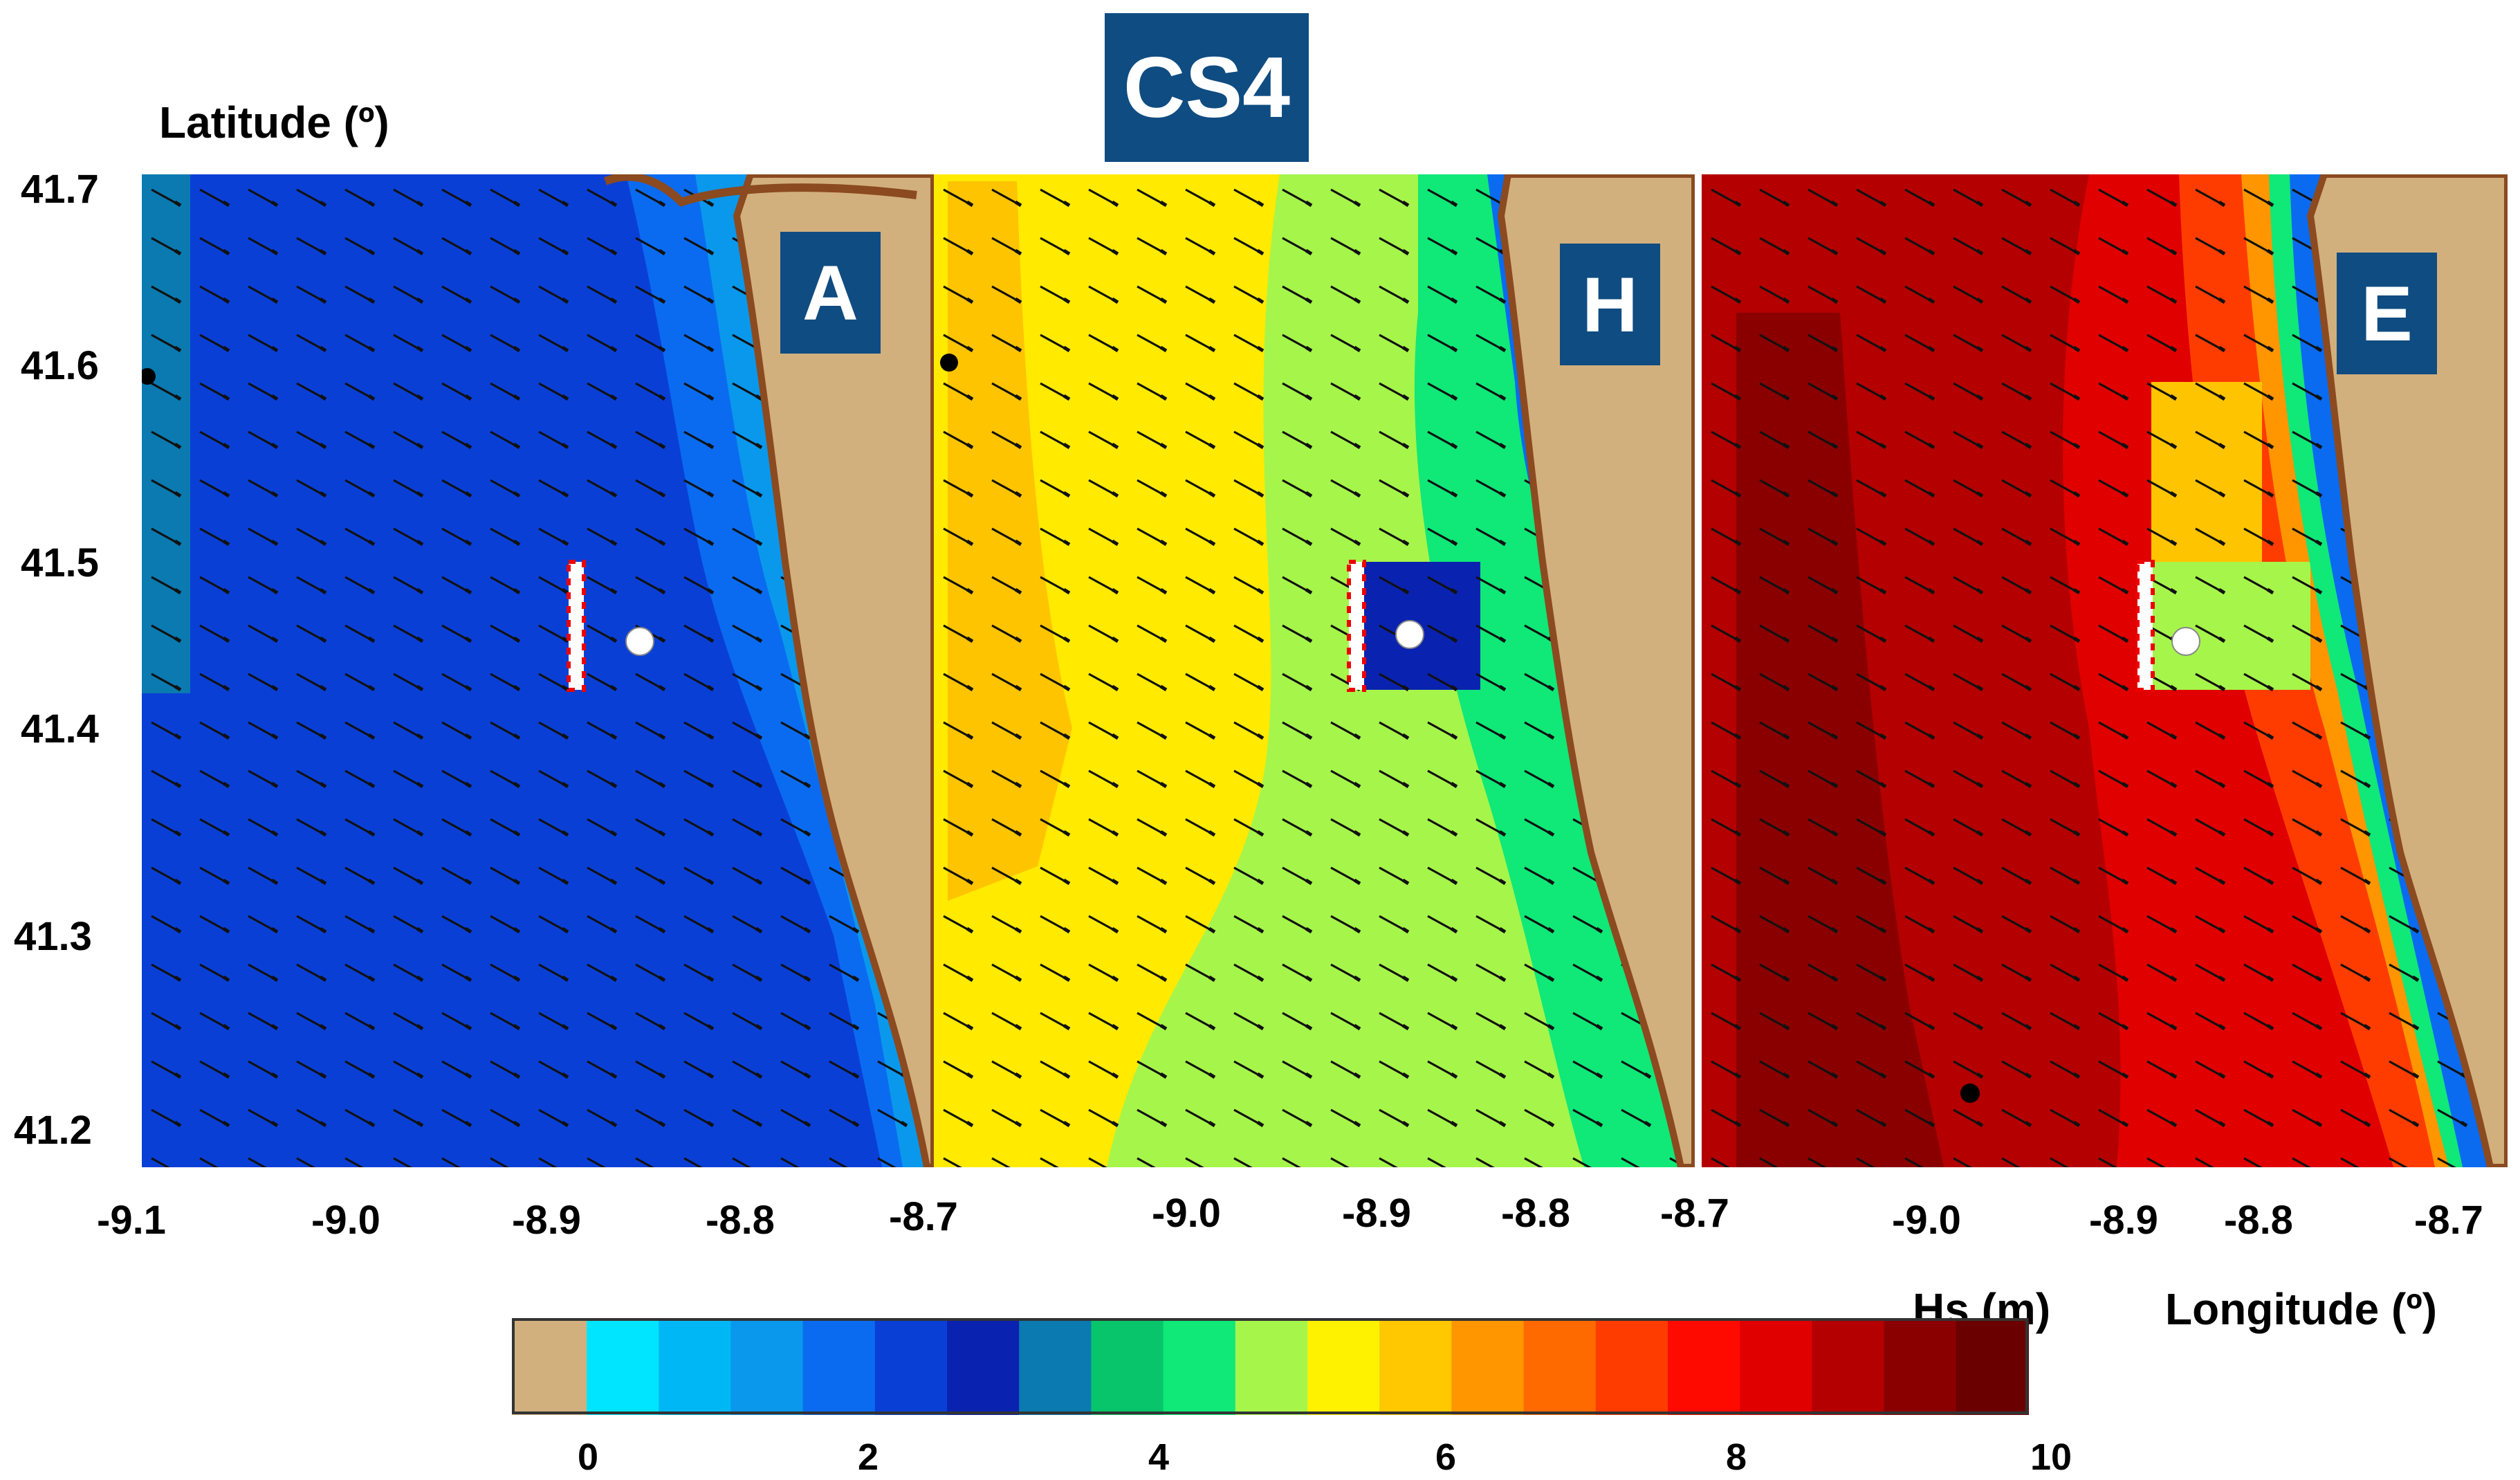  What do you see at coordinates (923, 1216) in the screenshot?
I see `lon-tick-a-5: -8.7` at bounding box center [923, 1216].